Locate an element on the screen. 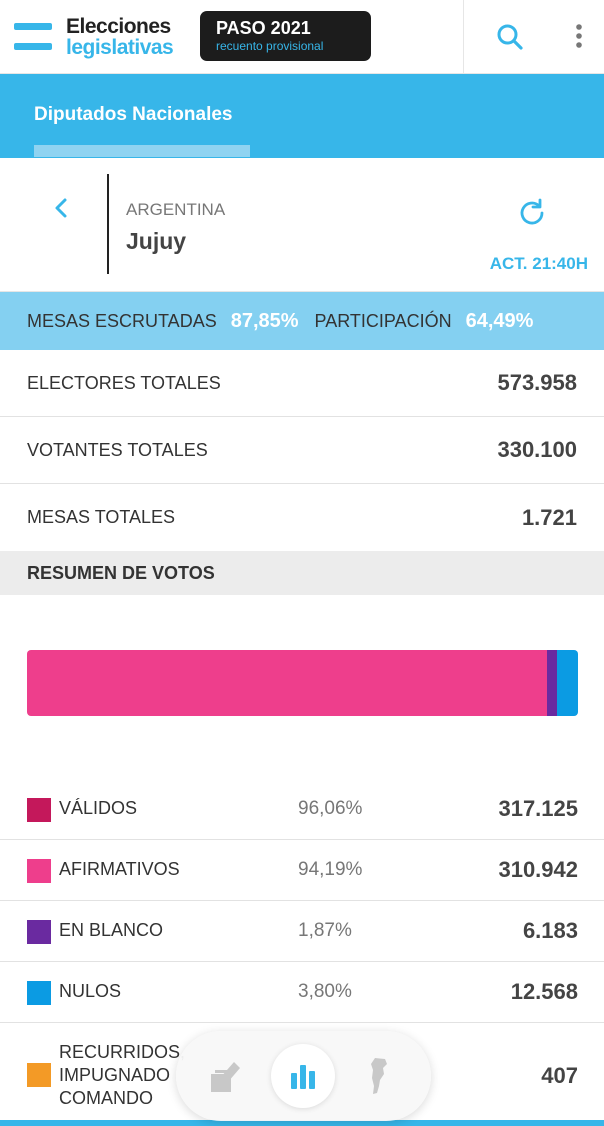 This screenshot has width=604, height=1126. stat-value: 1.721 is located at coordinates (549, 517).